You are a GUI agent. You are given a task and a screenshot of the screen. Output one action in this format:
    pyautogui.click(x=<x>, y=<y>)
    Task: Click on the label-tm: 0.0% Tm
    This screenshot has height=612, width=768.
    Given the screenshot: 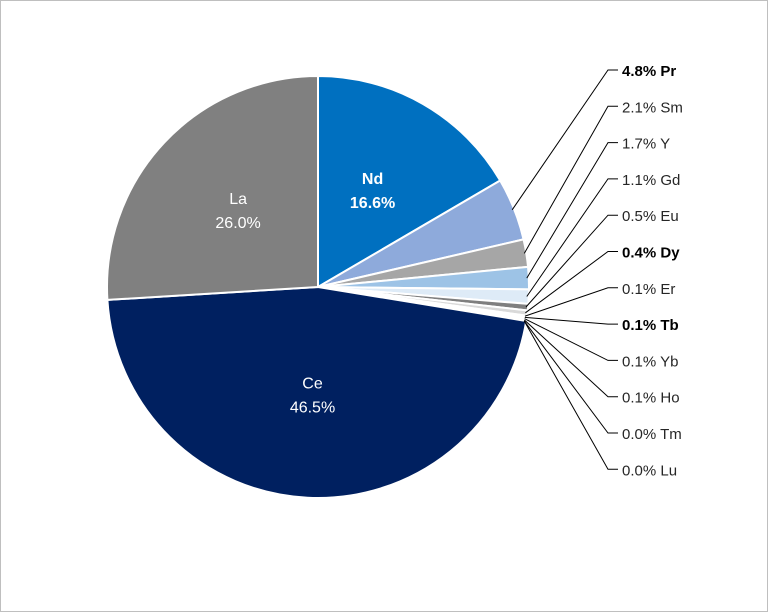 What is the action you would take?
    pyautogui.click(x=652, y=434)
    